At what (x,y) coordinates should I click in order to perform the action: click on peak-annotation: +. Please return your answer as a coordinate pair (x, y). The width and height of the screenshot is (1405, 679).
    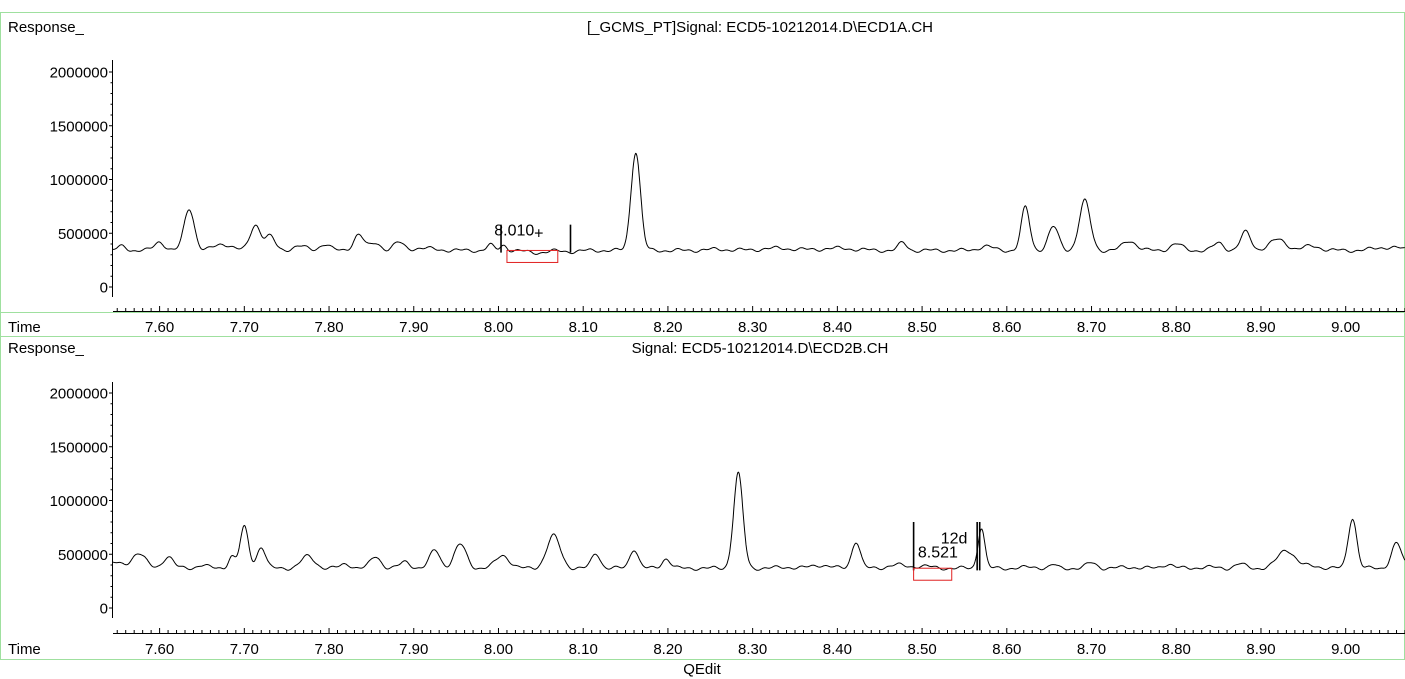
    Looking at the image, I should click on (538, 234).